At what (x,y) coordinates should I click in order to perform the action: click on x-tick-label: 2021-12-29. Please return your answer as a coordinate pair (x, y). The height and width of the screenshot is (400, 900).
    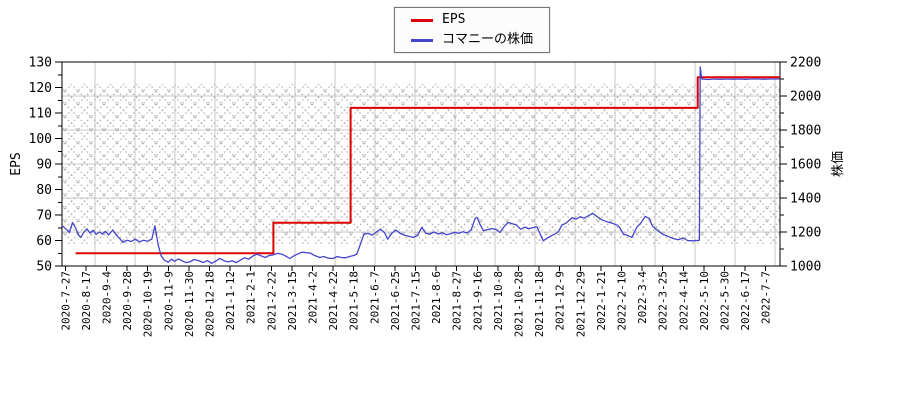
    Looking at the image, I should click on (580, 304).